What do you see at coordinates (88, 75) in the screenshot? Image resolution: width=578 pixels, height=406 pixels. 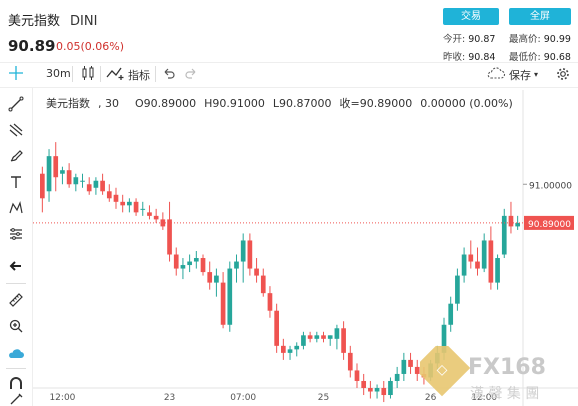 I see `candle-type-icon` at bounding box center [88, 75].